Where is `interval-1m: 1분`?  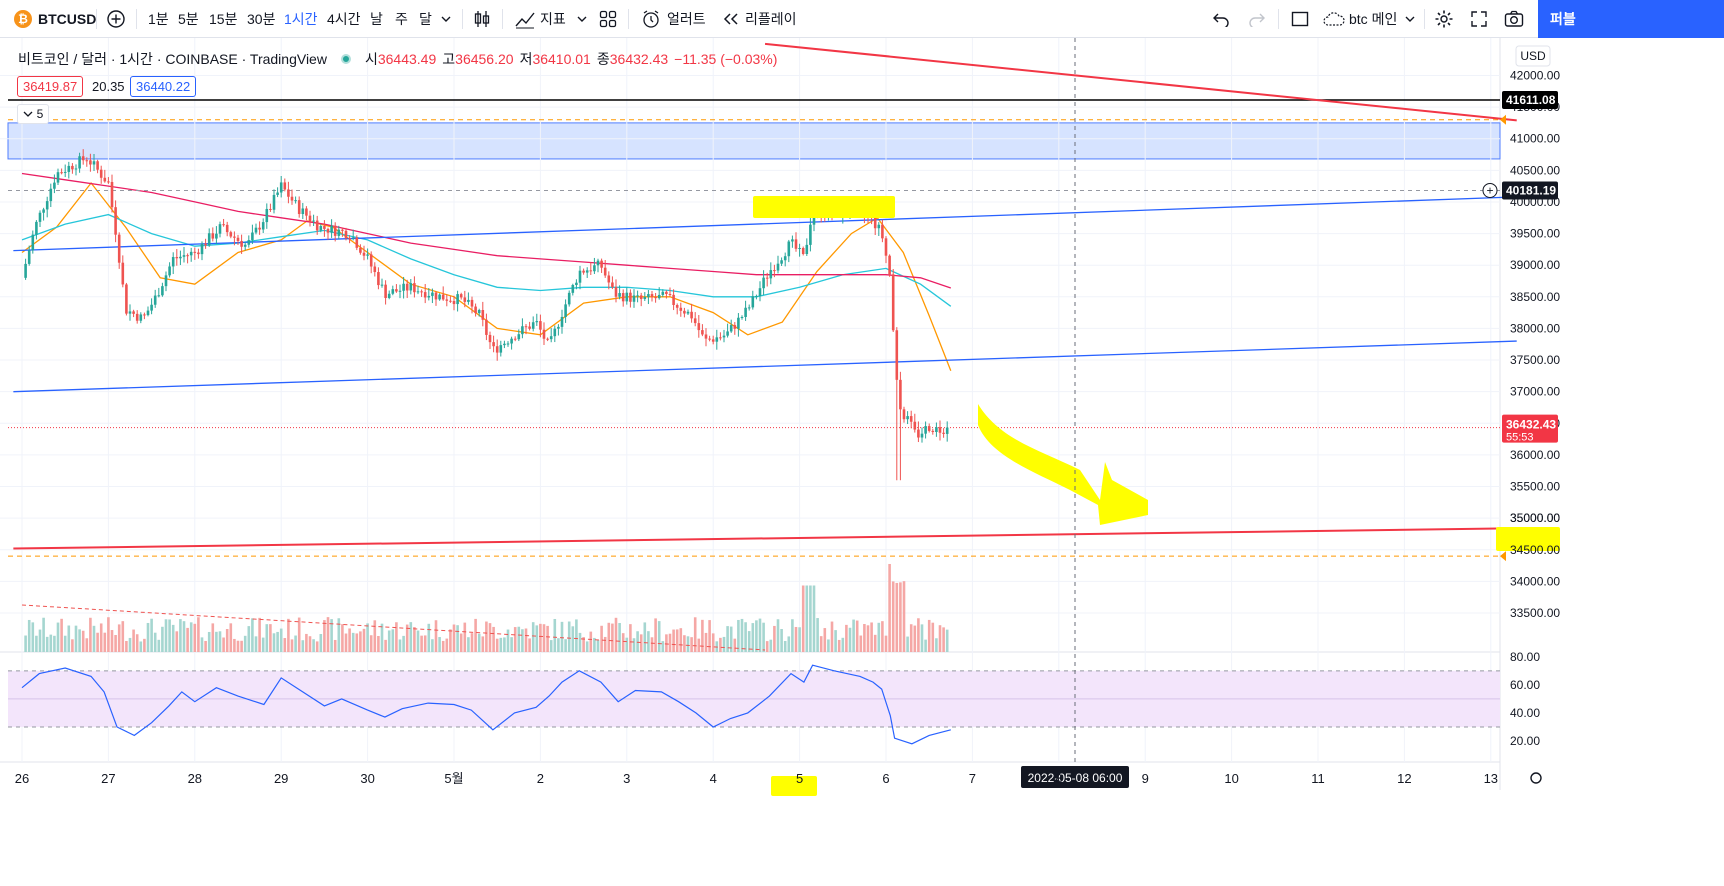
interval-1m: 1분 is located at coordinates (158, 19).